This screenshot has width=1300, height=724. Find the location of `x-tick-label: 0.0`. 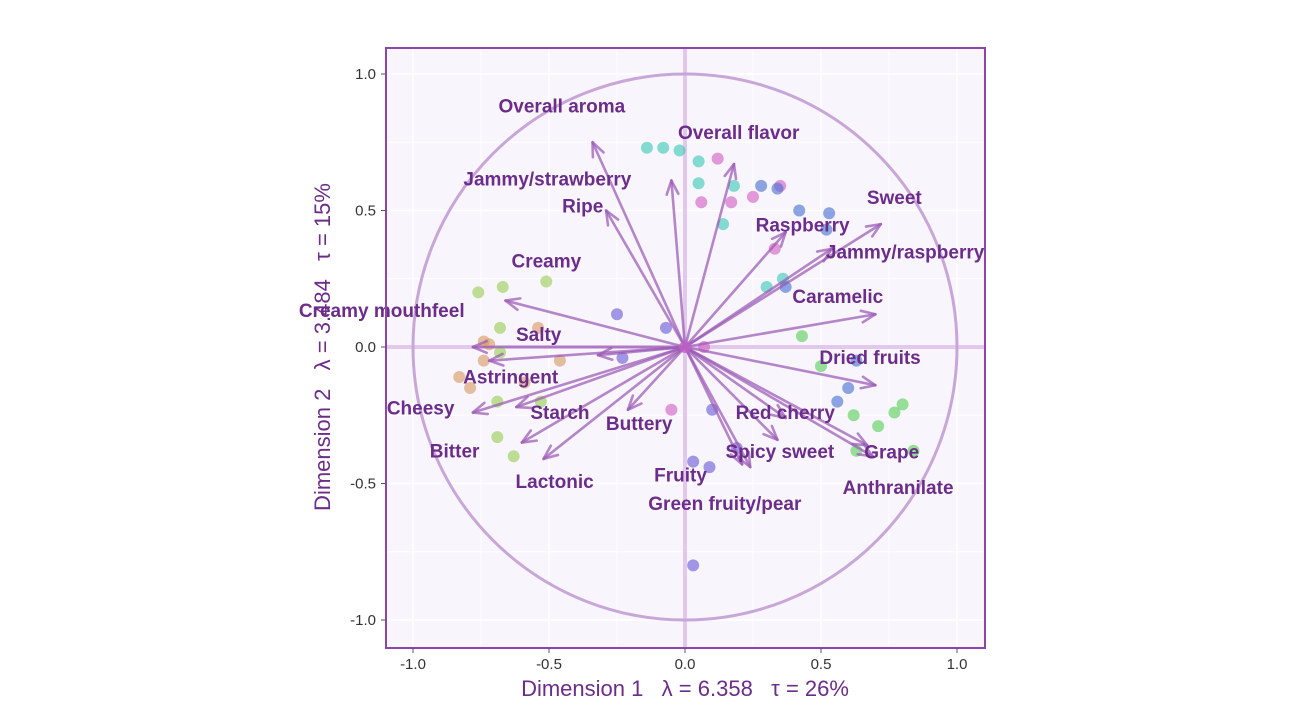

x-tick-label: 0.0 is located at coordinates (685, 664).